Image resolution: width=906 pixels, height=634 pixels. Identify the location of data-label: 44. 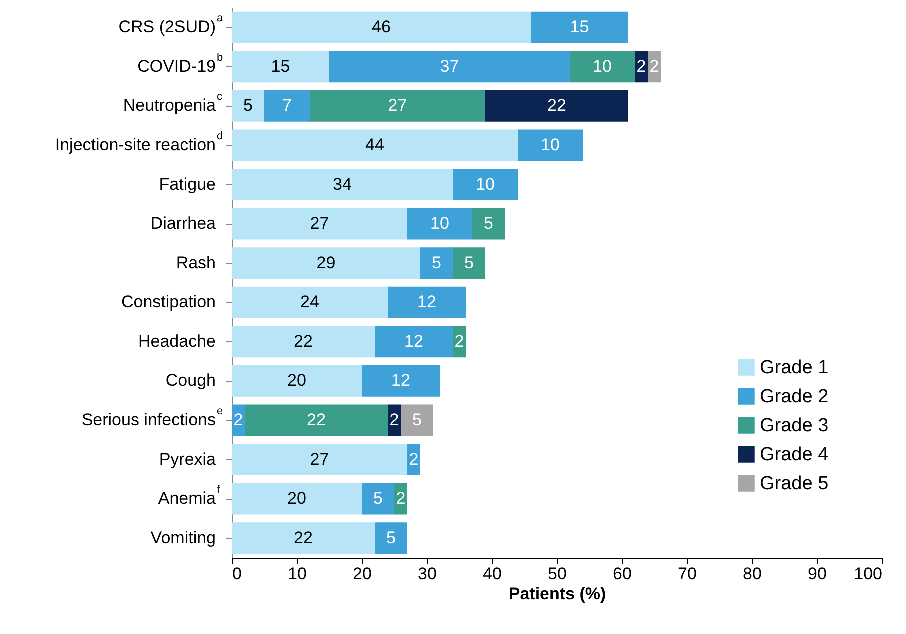
(375, 145).